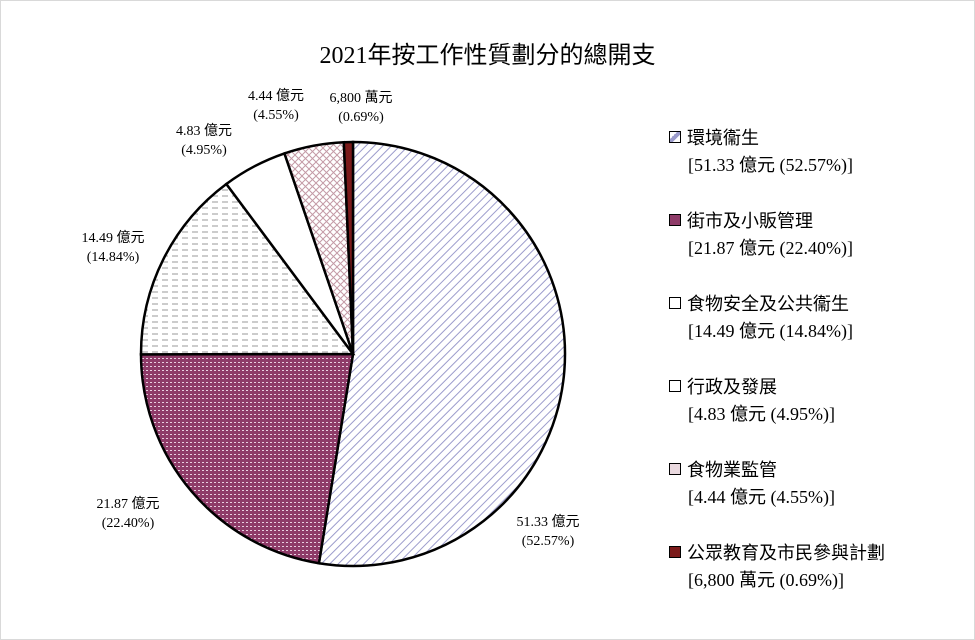  Describe the element at coordinates (761, 152) in the screenshot. I see `legend-item: 環境衞生 [51.33 億元 (52.57%)]` at that location.